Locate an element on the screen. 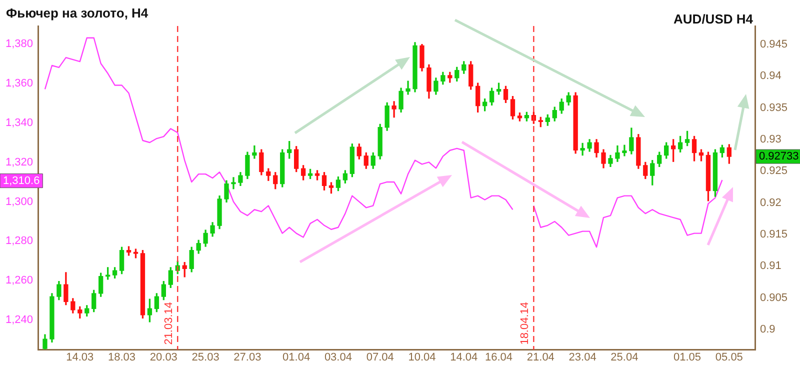  annotation: 21.03.14 is located at coordinates (169, 323).